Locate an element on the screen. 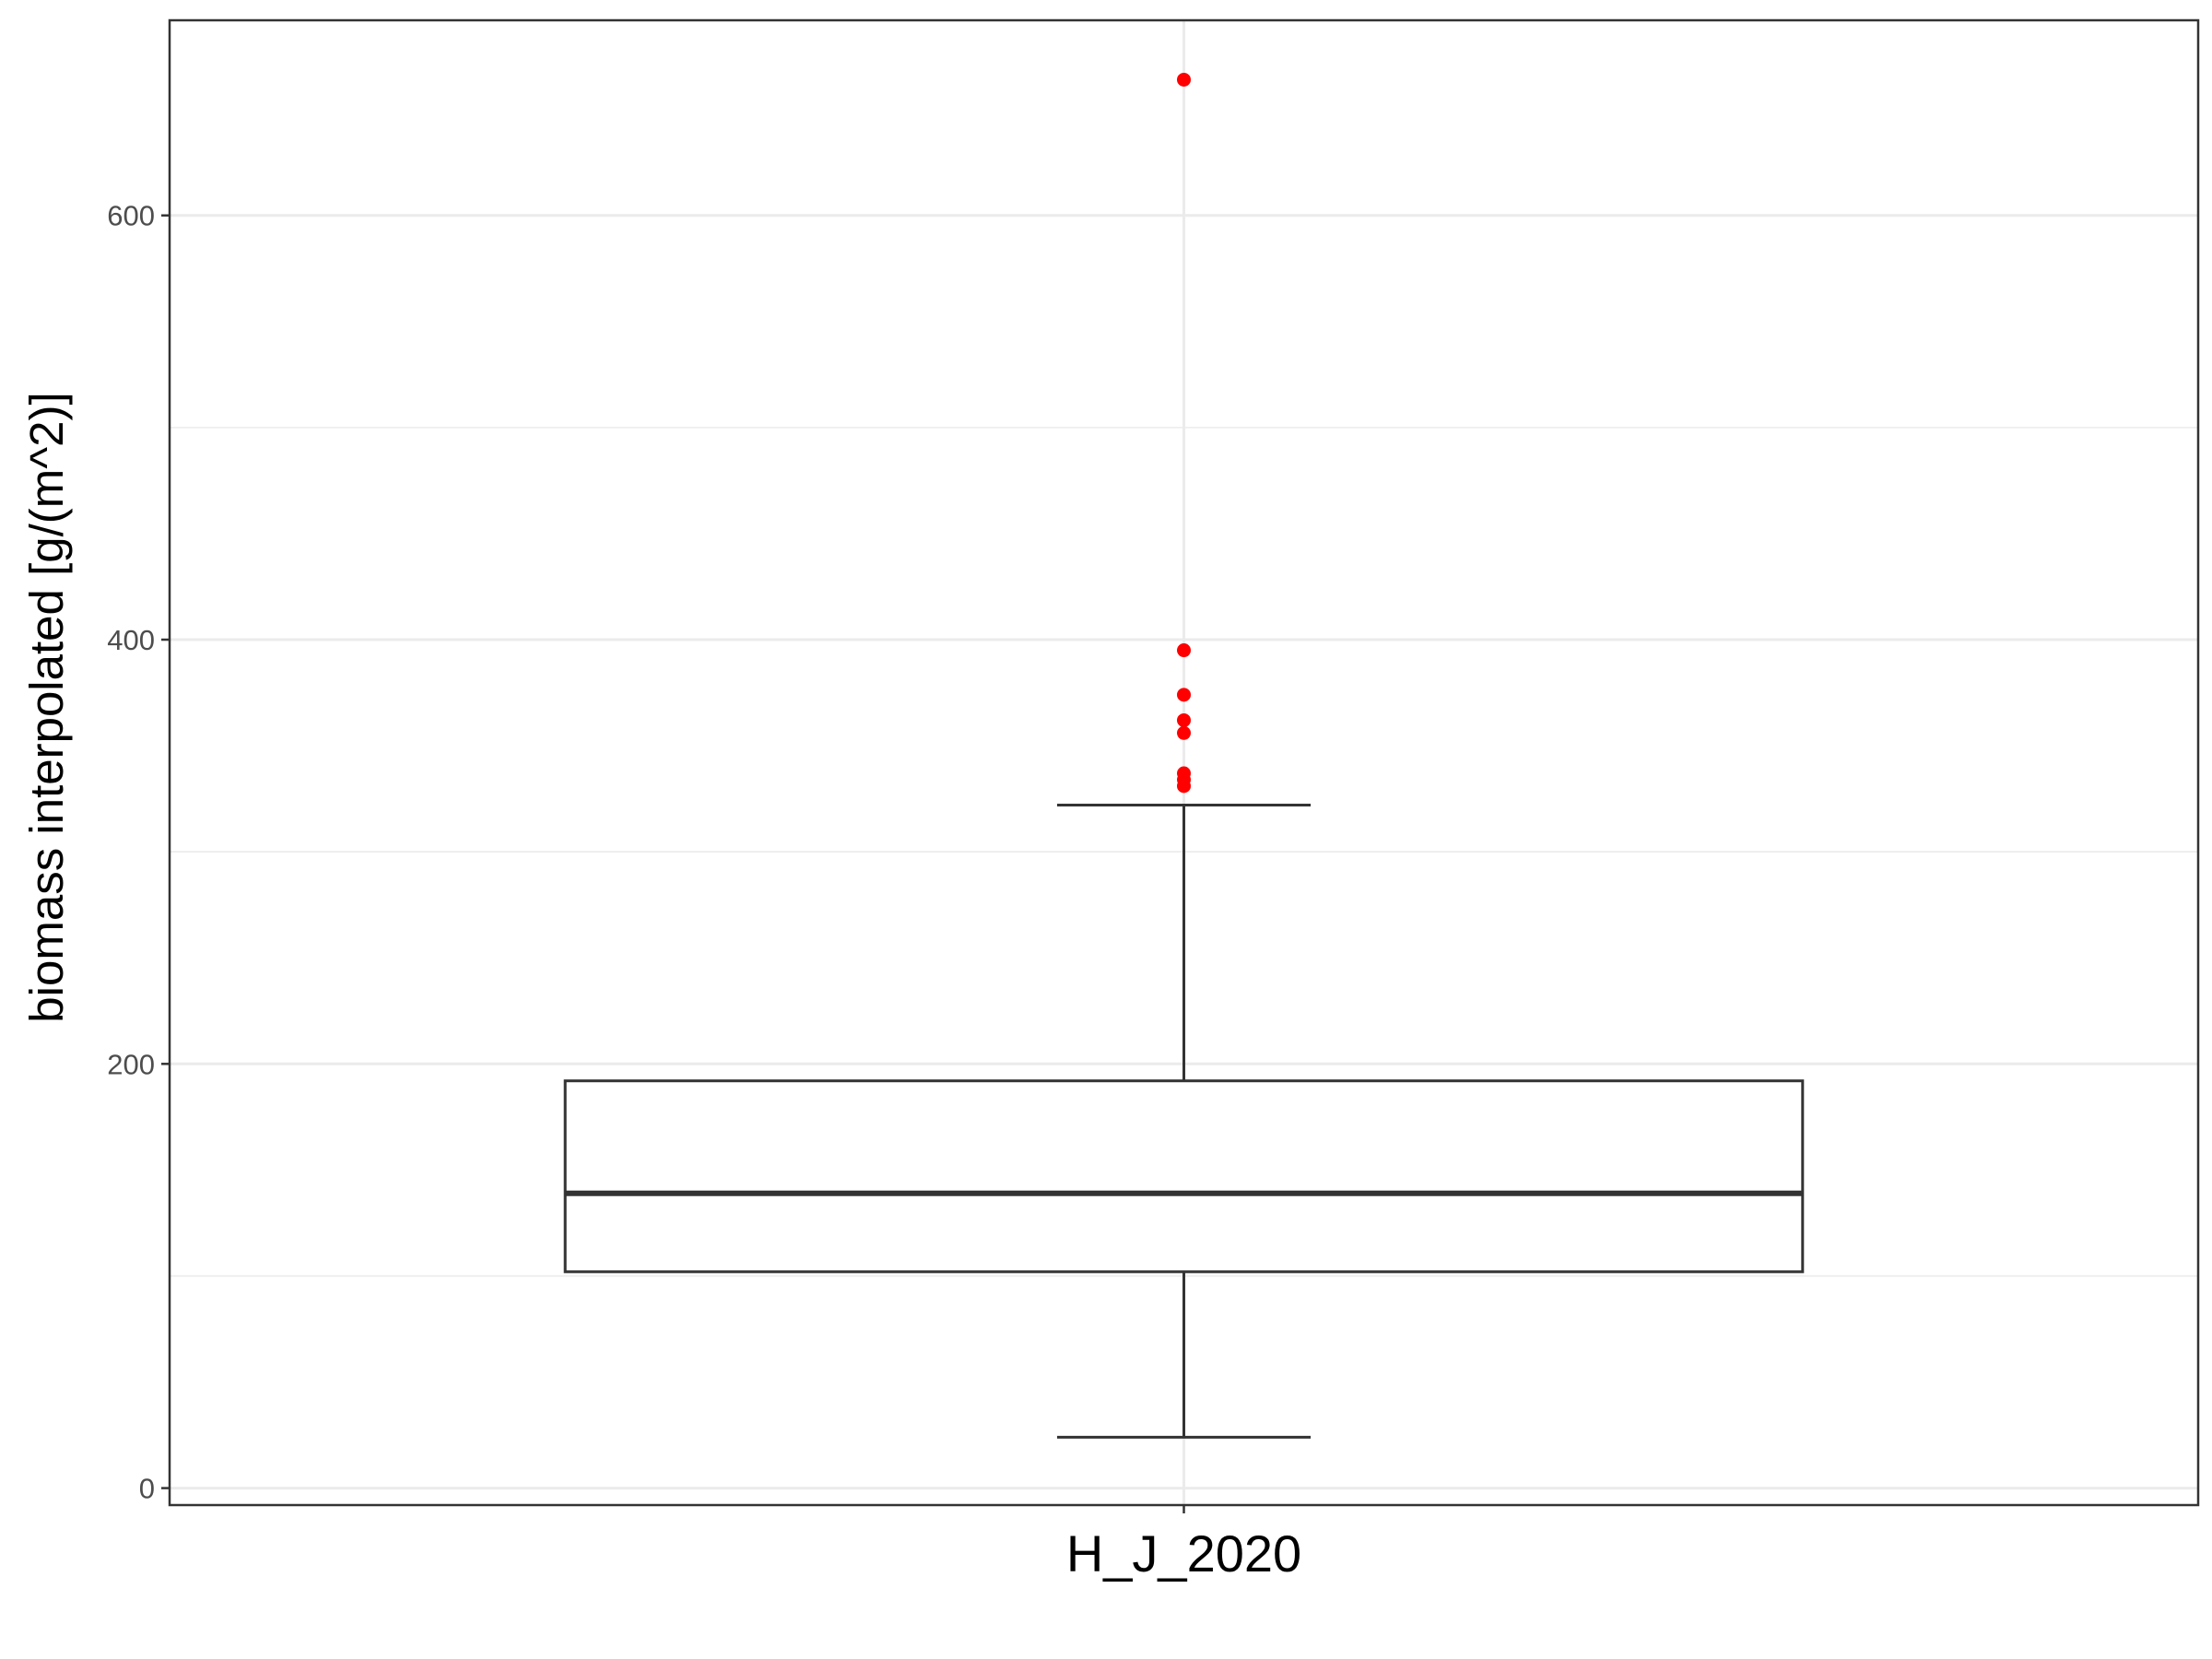  outliers is located at coordinates (1184, 433).